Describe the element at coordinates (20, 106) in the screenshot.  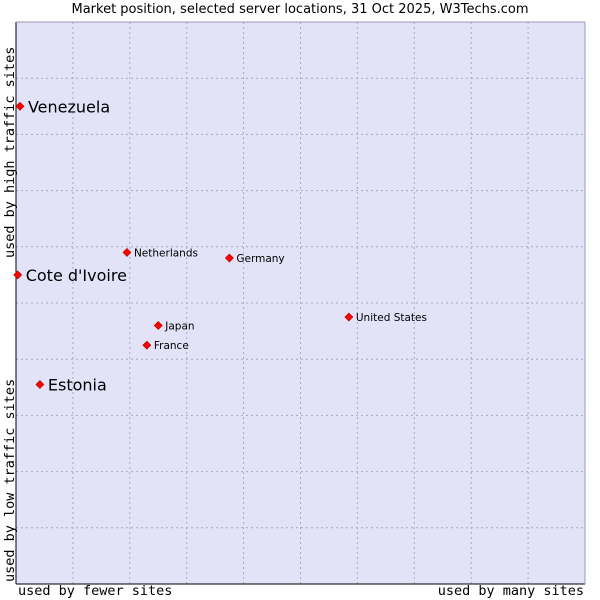
I see `point-venezuela` at that location.